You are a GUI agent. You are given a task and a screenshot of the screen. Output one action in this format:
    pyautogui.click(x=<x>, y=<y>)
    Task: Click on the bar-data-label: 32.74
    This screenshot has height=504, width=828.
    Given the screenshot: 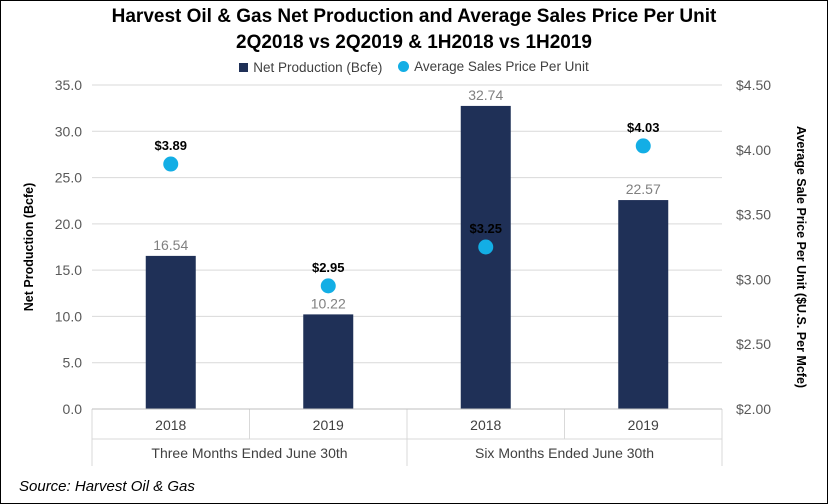 What is the action you would take?
    pyautogui.click(x=485, y=95)
    